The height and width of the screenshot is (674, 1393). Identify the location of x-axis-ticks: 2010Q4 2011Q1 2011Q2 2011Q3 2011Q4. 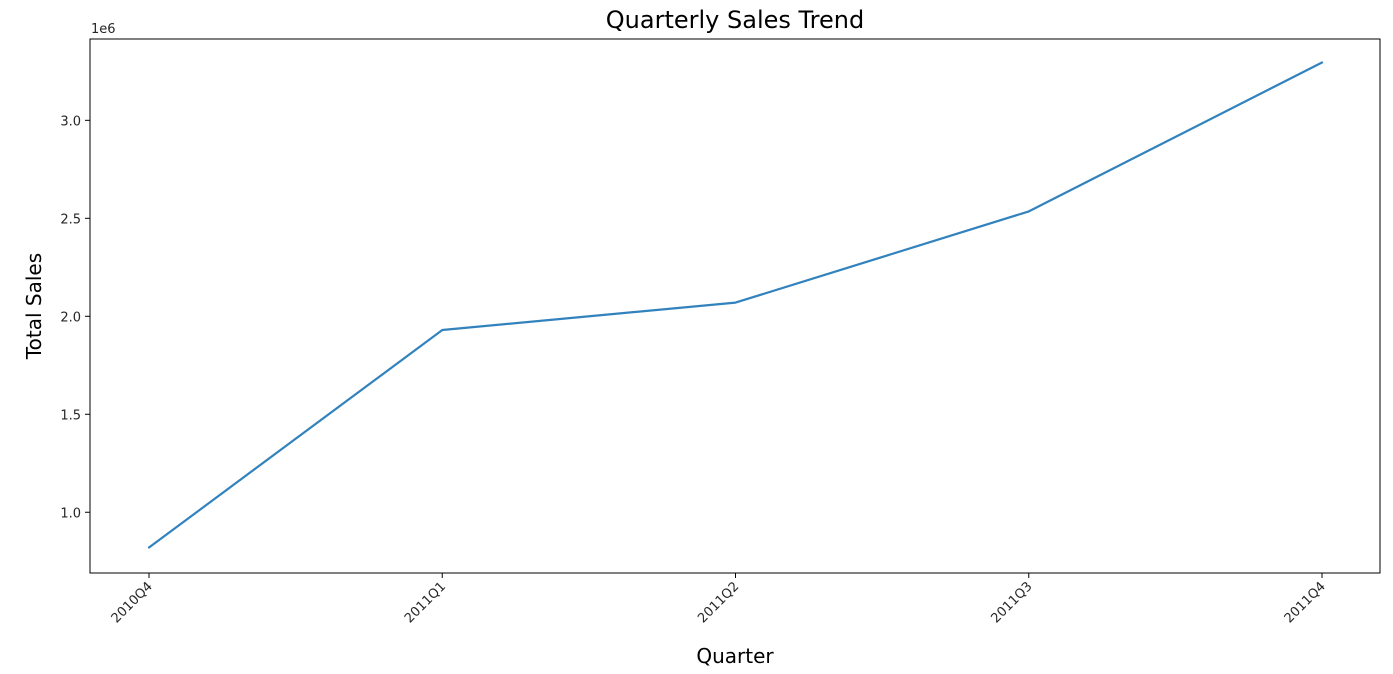
(719, 599).